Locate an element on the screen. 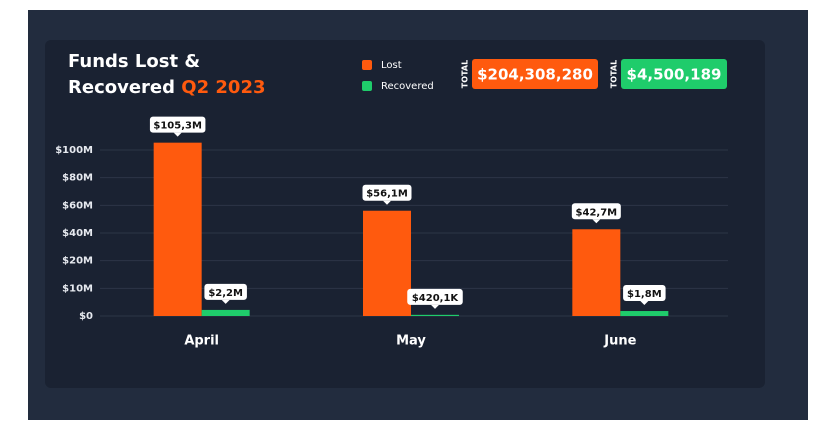  legend-label: Recovered is located at coordinates (407, 86).